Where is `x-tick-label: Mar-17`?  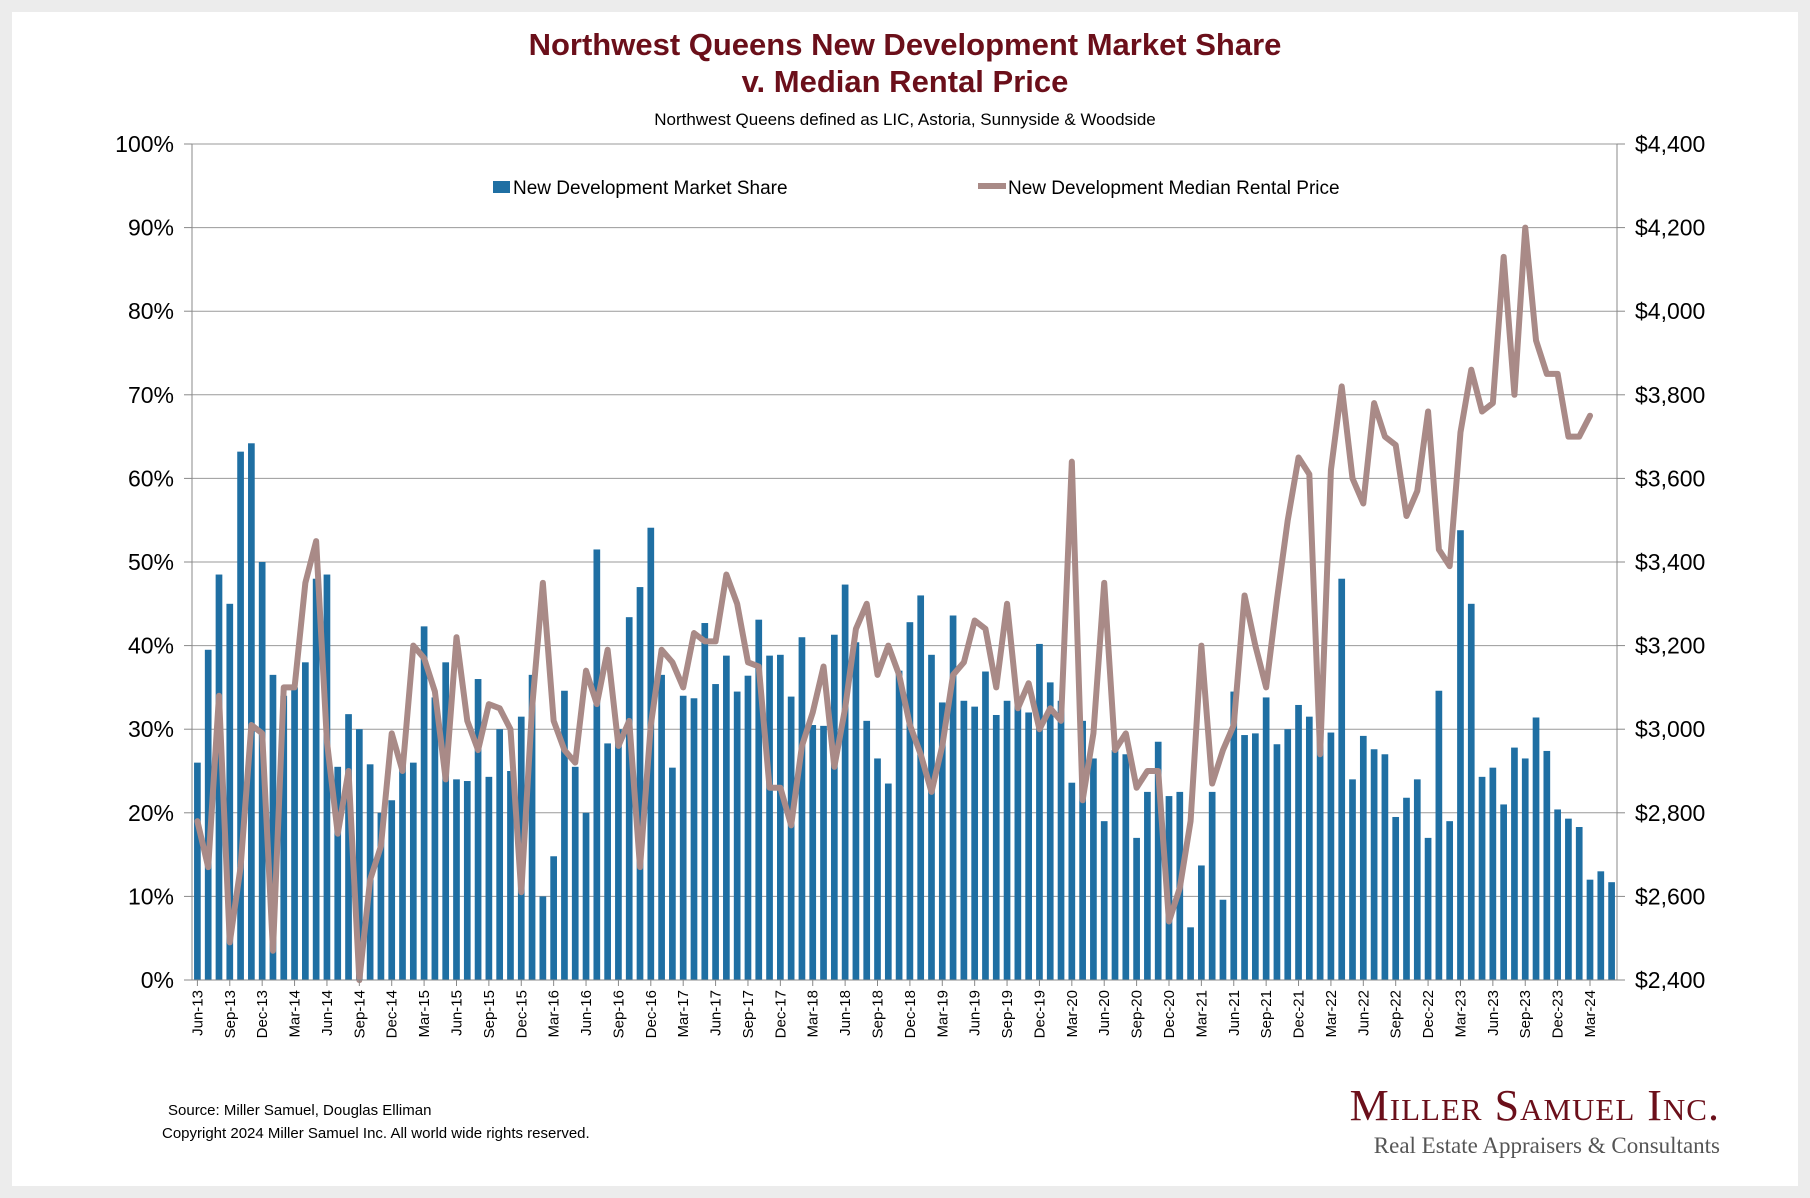 x-tick-label: Mar-17 is located at coordinates (683, 1014).